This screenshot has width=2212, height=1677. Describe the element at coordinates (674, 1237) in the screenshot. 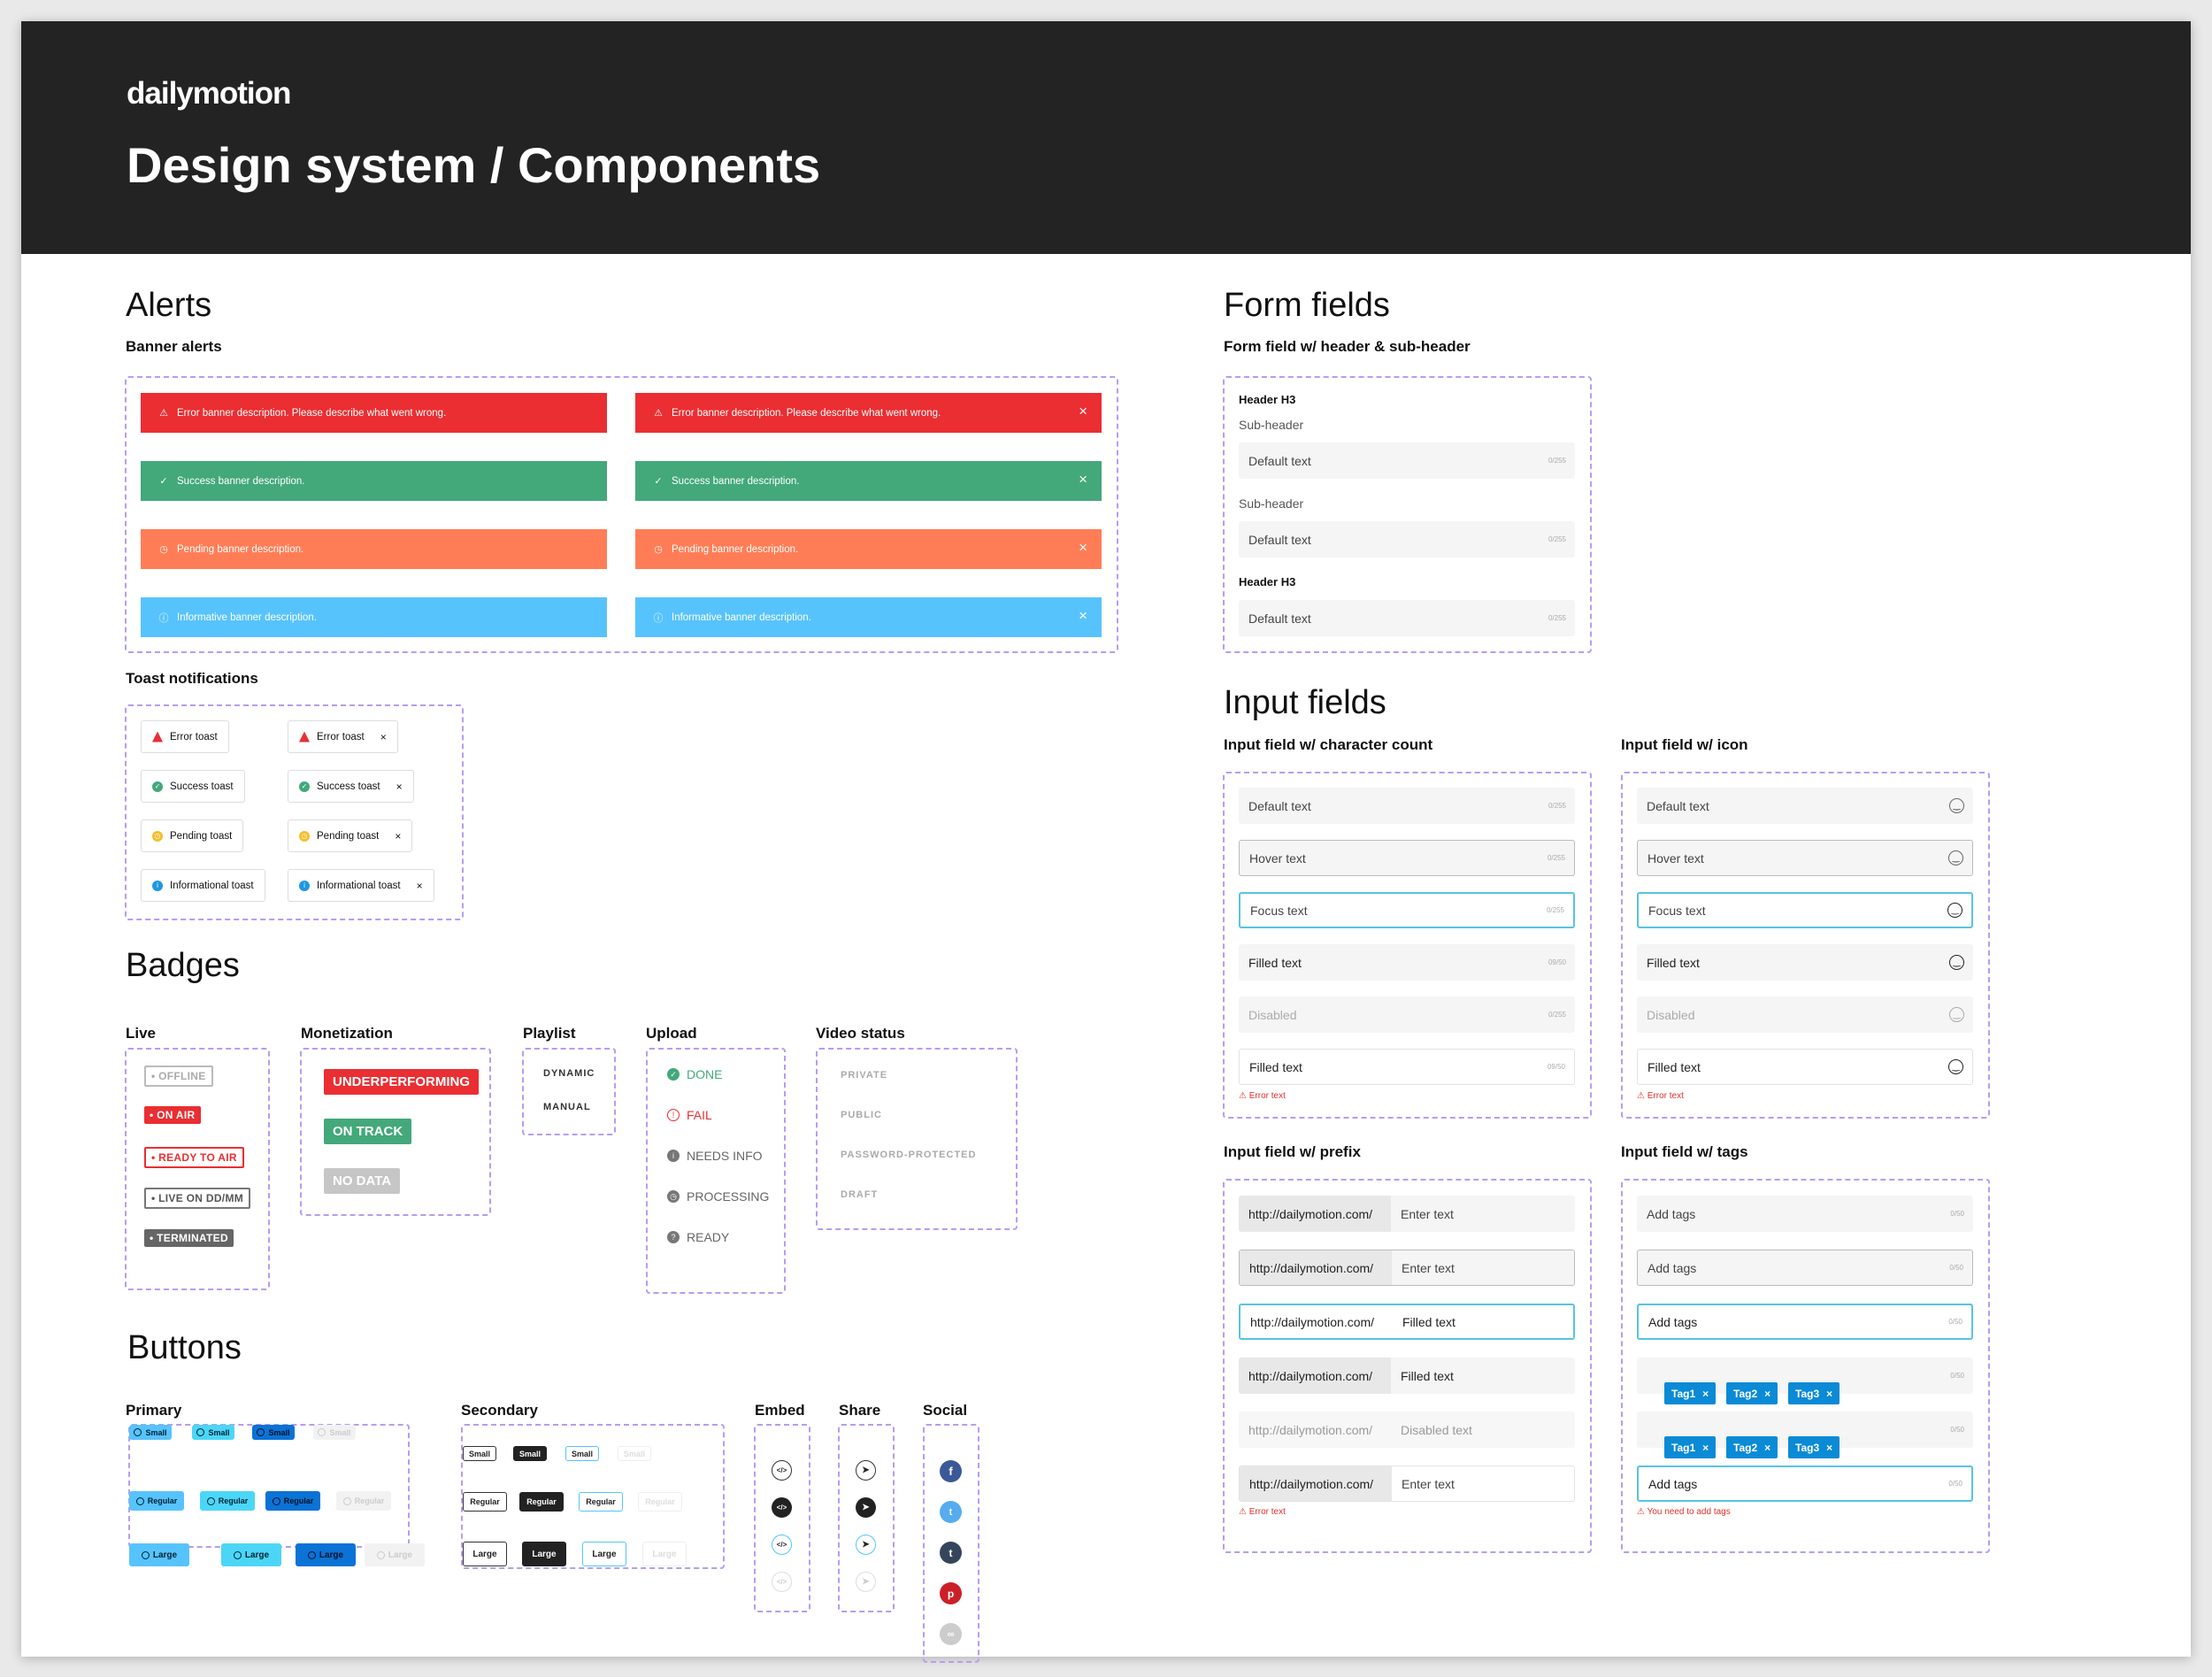

I see `question-icon: ?` at that location.